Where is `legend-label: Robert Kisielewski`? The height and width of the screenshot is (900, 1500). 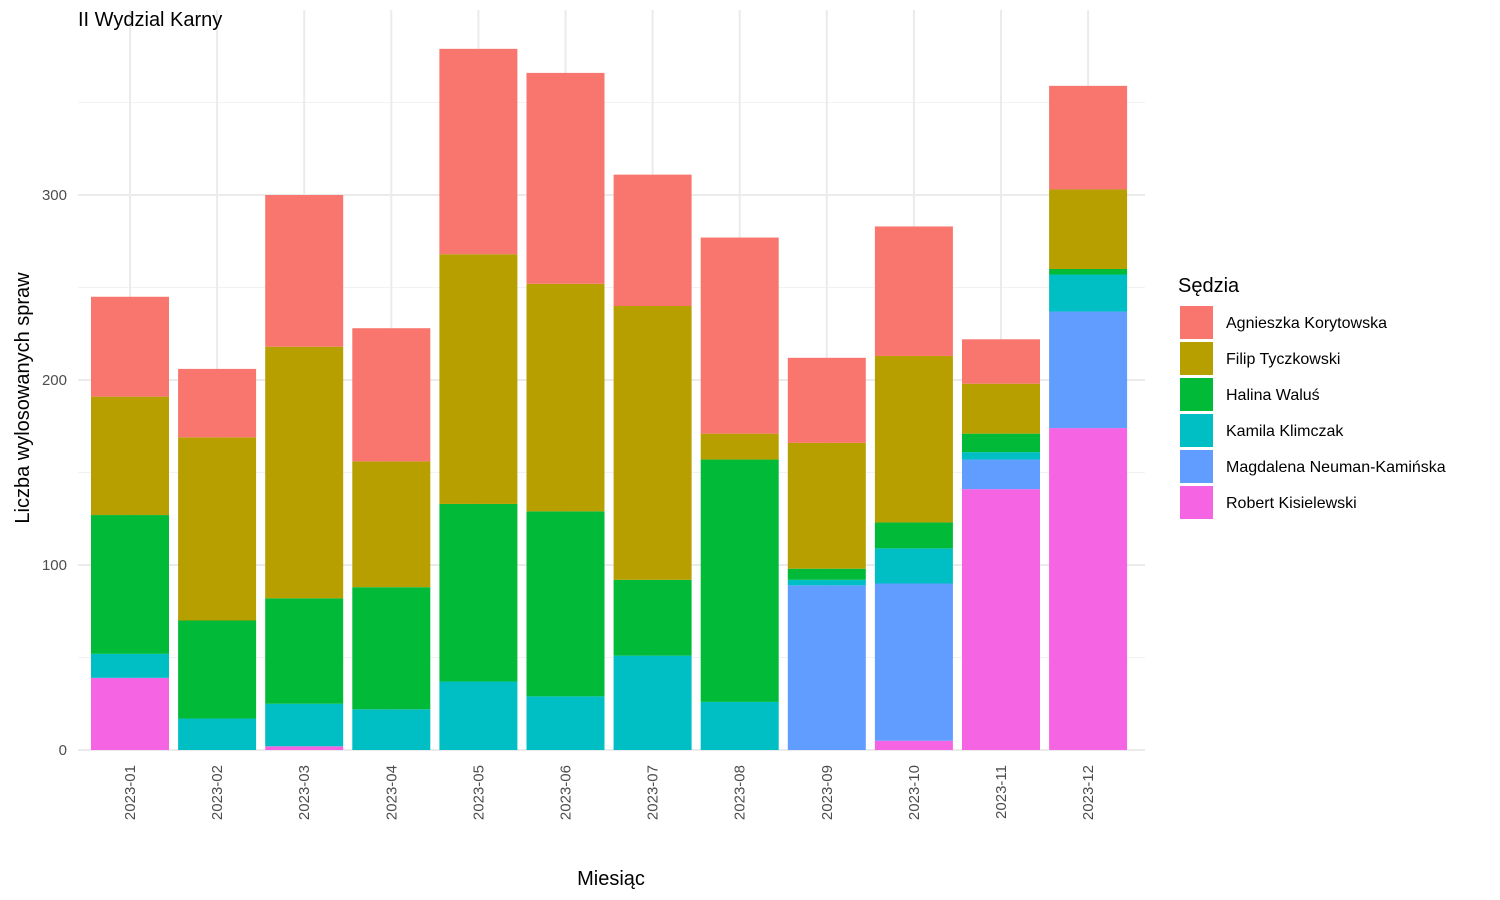 legend-label: Robert Kisielewski is located at coordinates (1291, 503).